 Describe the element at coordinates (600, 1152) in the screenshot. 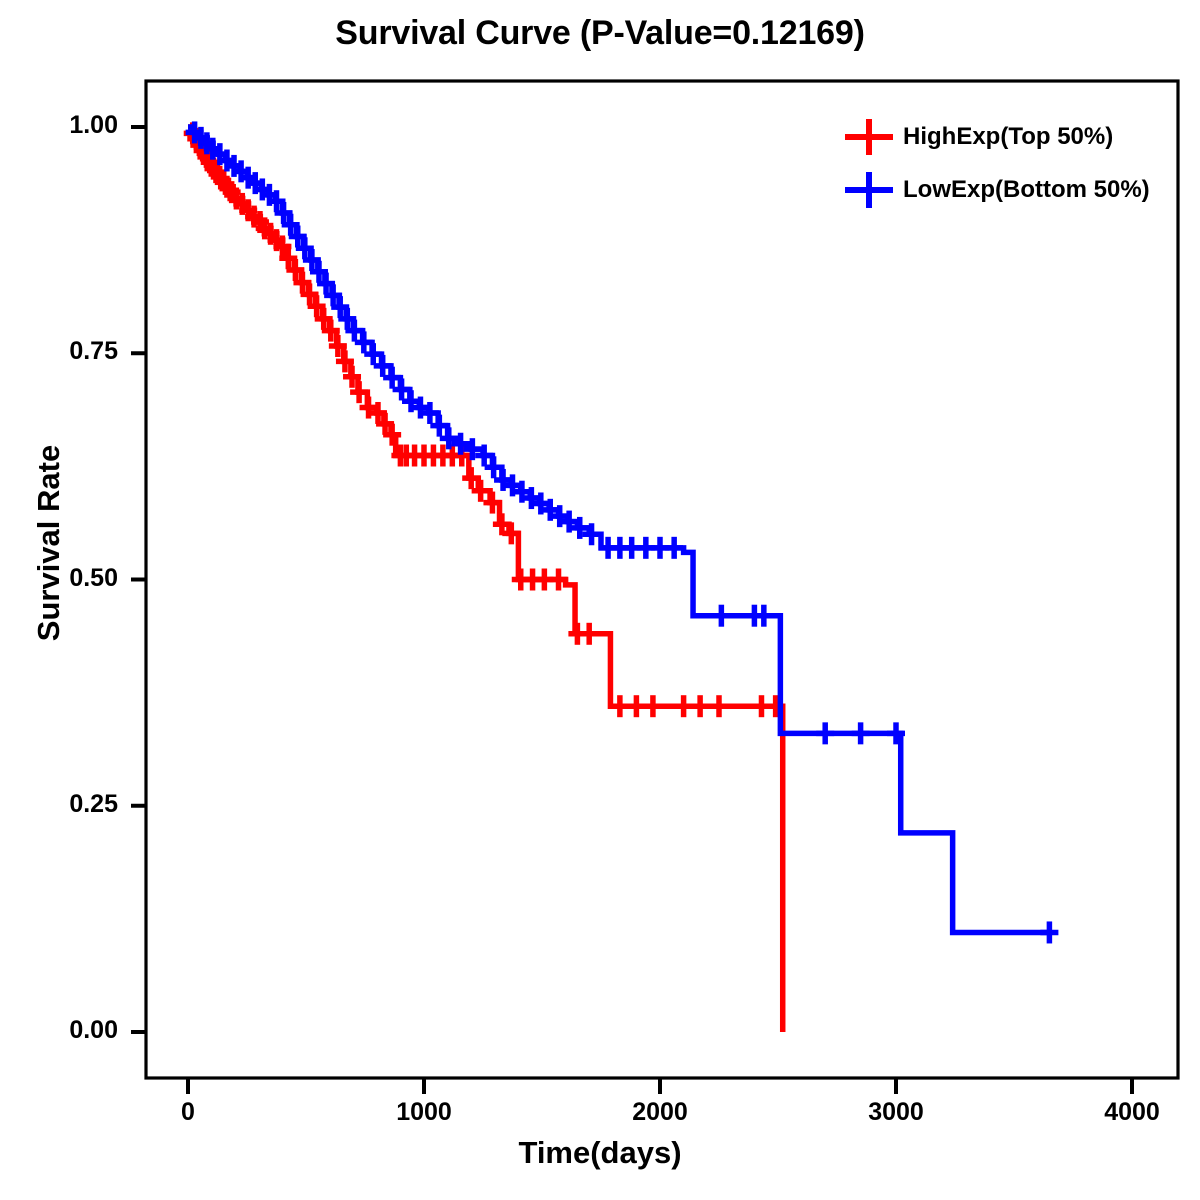

I see `x-axis-label: Time(days)` at that location.